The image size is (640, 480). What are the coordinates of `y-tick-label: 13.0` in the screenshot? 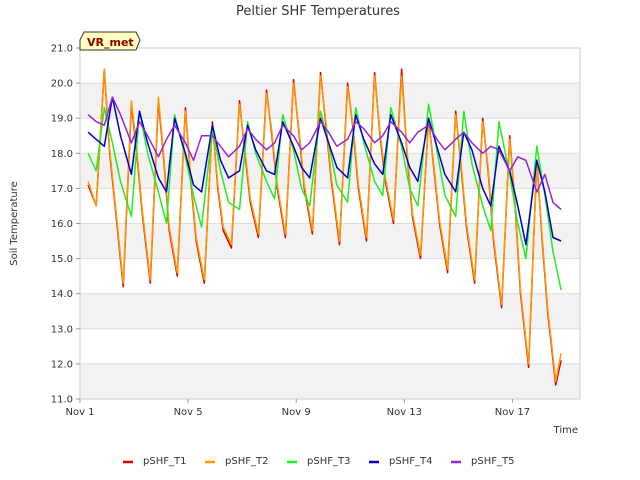 It's located at (62, 329).